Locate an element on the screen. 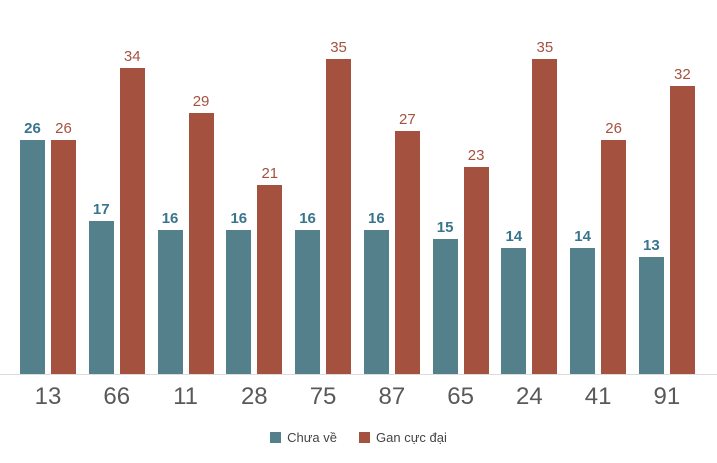 This screenshot has width=717, height=463. bar-group: 14 35 is located at coordinates (529, 207).